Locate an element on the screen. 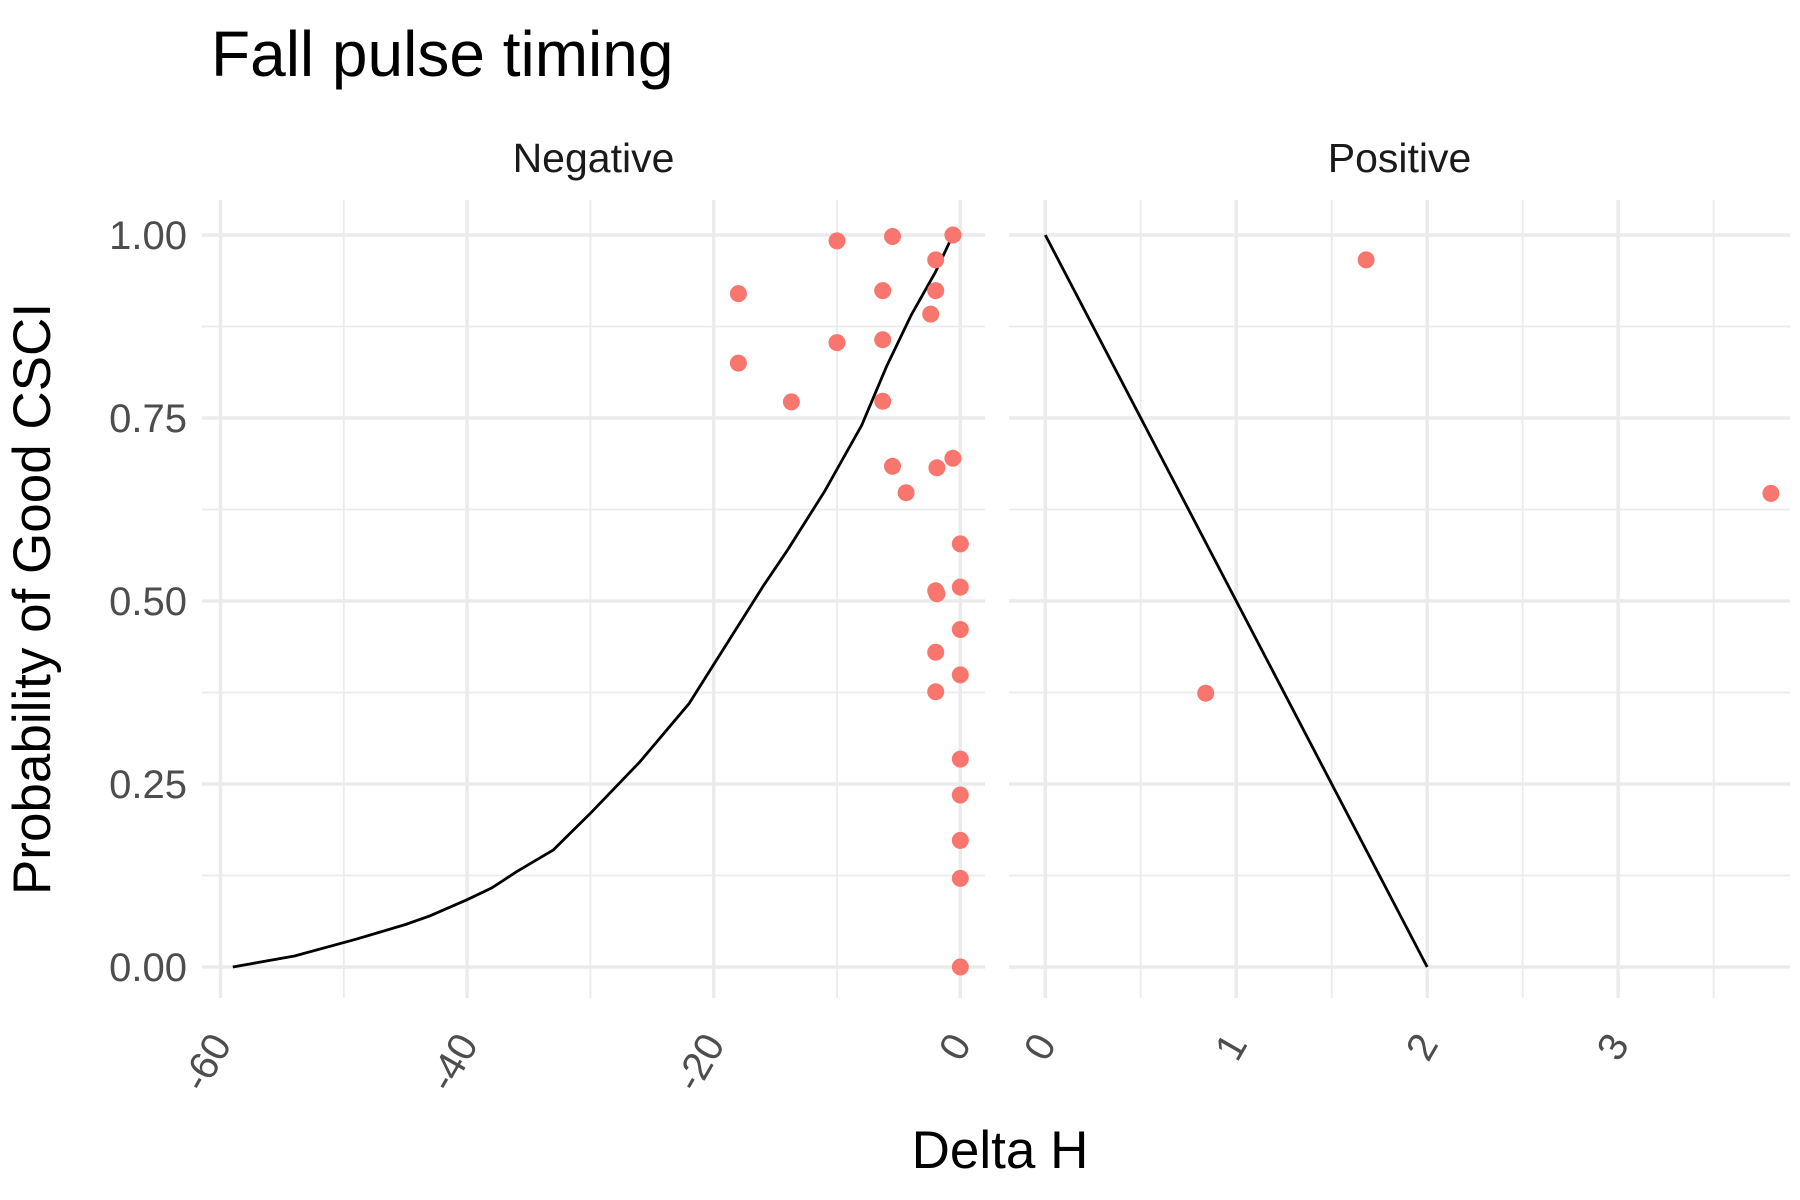  x-tick-label: 2 is located at coordinates (1422, 1047).